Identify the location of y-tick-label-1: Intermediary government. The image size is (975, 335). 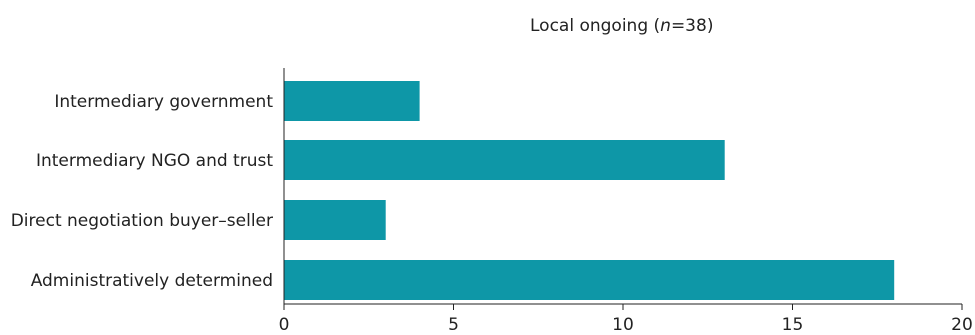
(163, 102).